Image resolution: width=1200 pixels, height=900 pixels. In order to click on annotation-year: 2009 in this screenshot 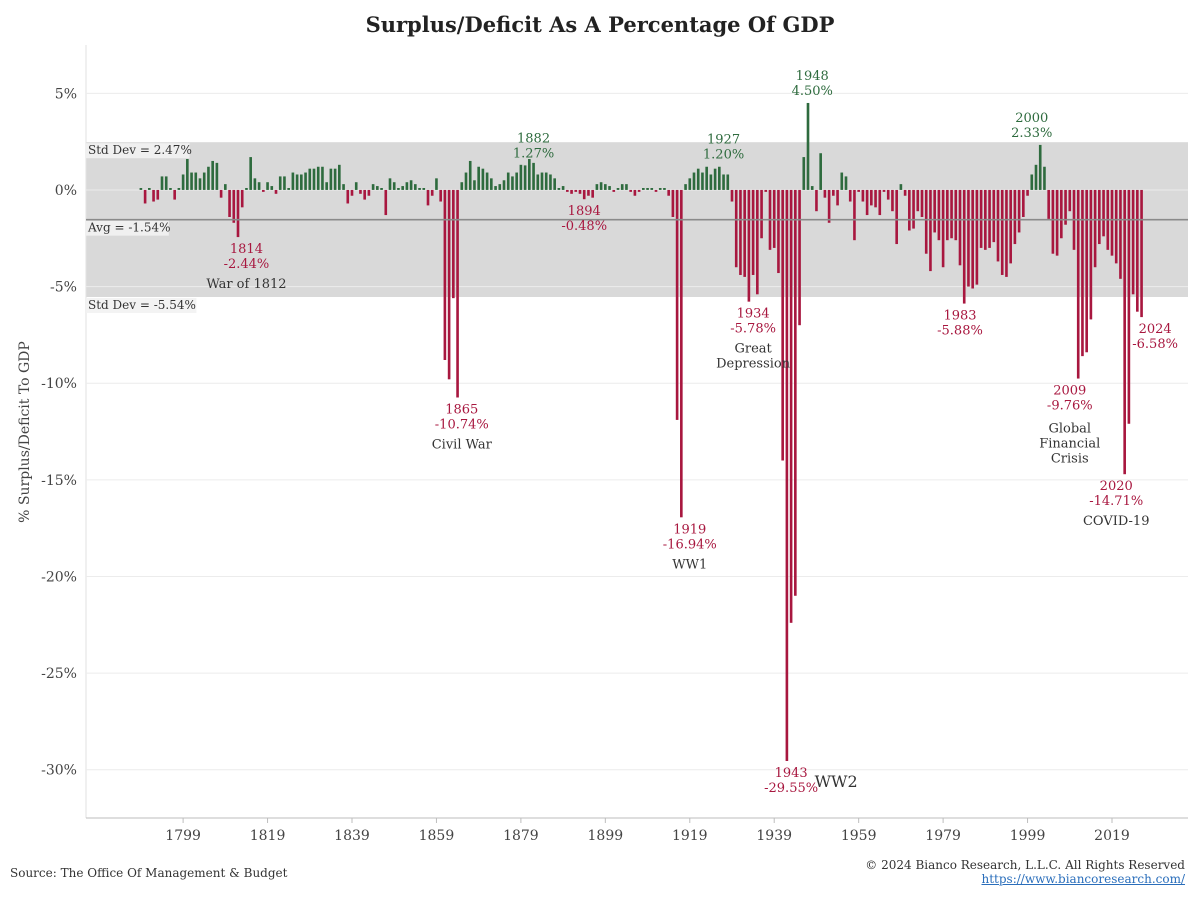, I will do `click(1069, 391)`.